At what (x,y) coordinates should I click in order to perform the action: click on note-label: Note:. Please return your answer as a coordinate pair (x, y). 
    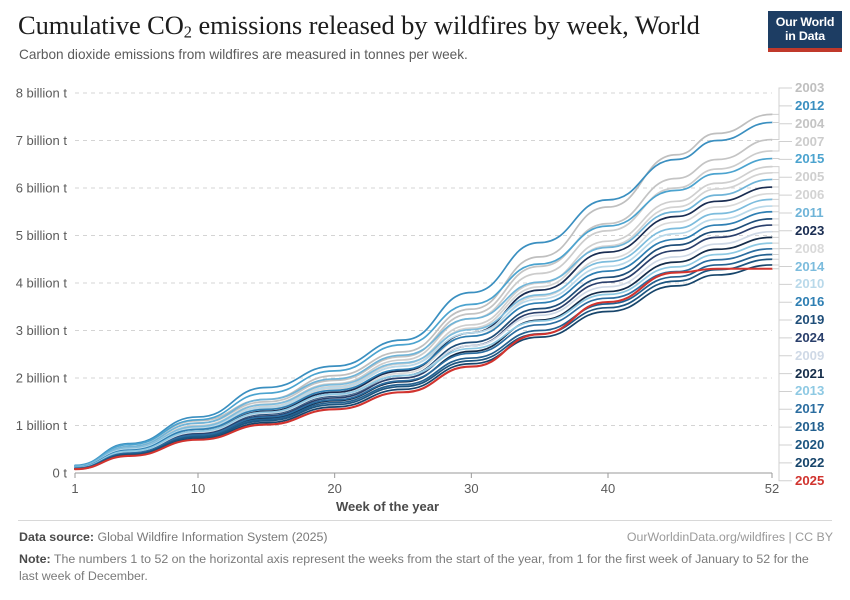
    Looking at the image, I should click on (35, 559).